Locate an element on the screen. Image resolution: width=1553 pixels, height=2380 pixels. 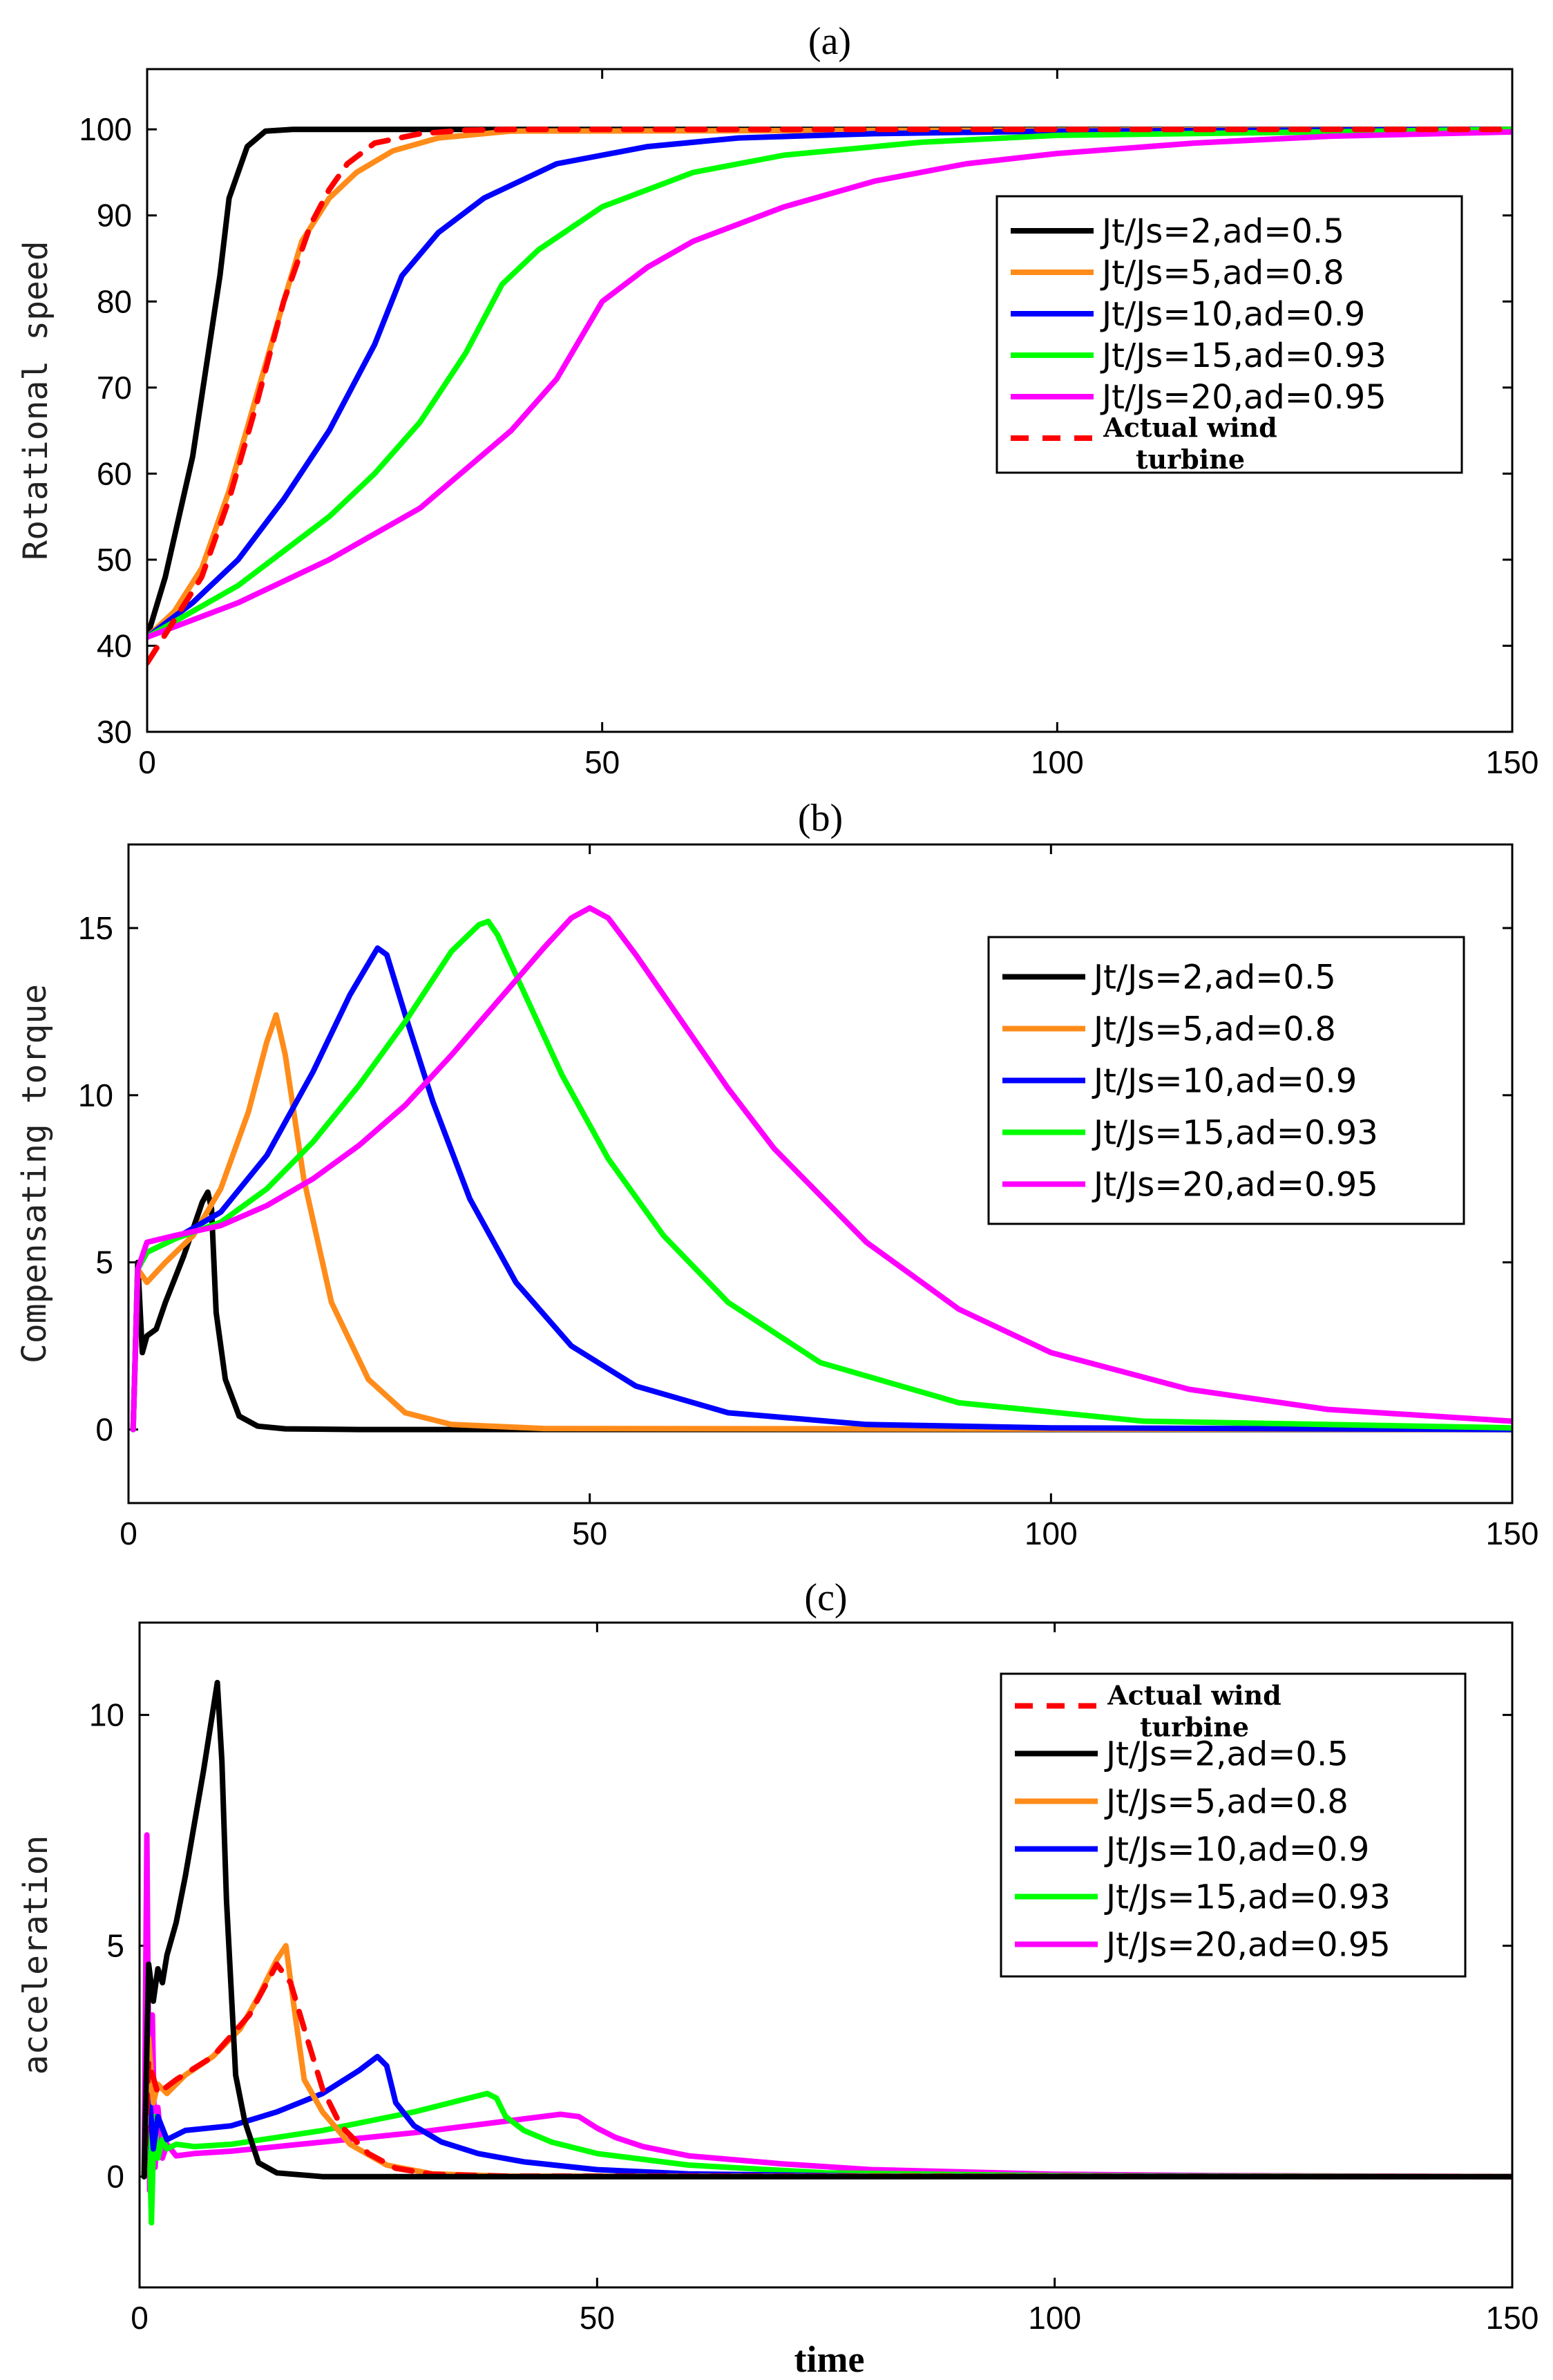
y-tick-label: 80 is located at coordinates (114, 301).